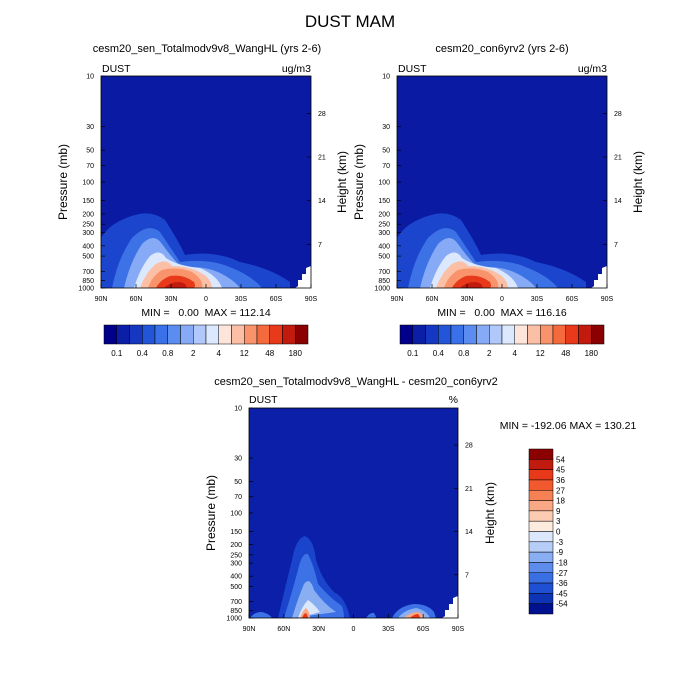 The height and width of the screenshot is (700, 700). Describe the element at coordinates (458, 629) in the screenshot. I see `panel-3-lat-tick-label: 90S` at that location.